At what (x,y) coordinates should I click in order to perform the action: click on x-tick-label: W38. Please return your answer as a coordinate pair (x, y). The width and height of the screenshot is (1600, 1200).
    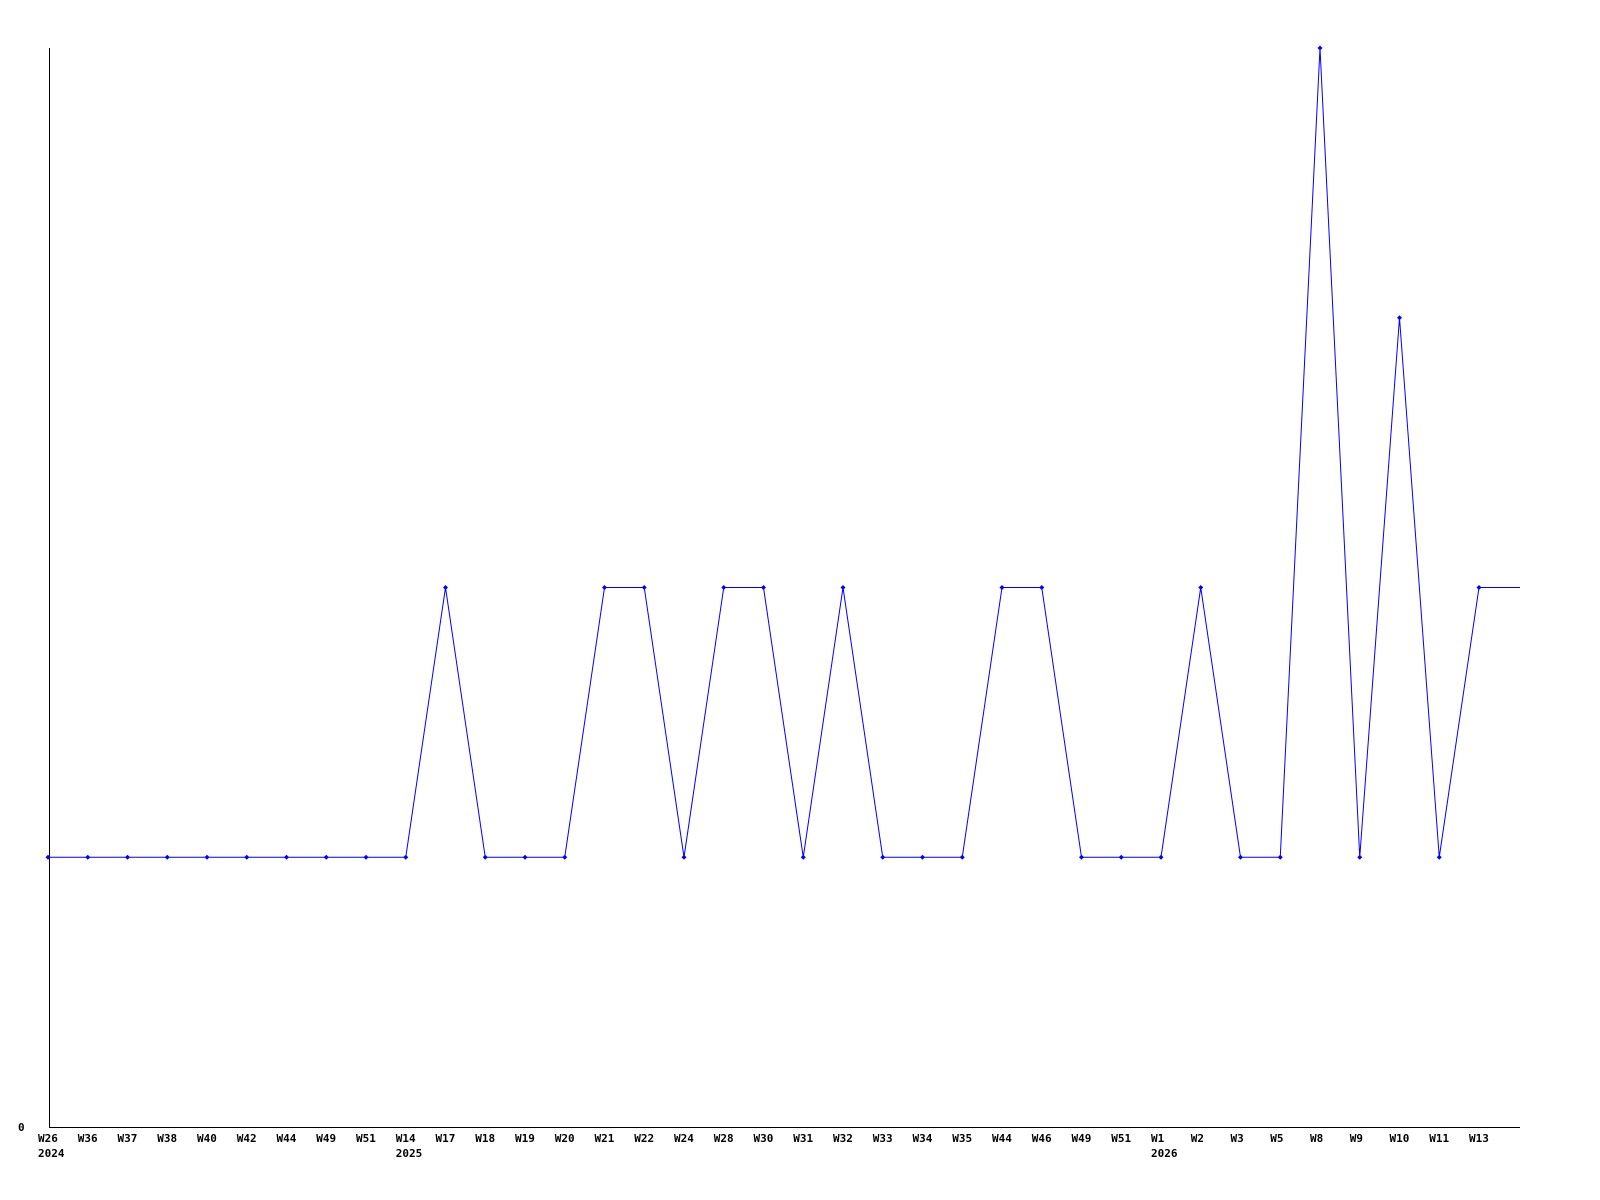
    Looking at the image, I should click on (167, 1138).